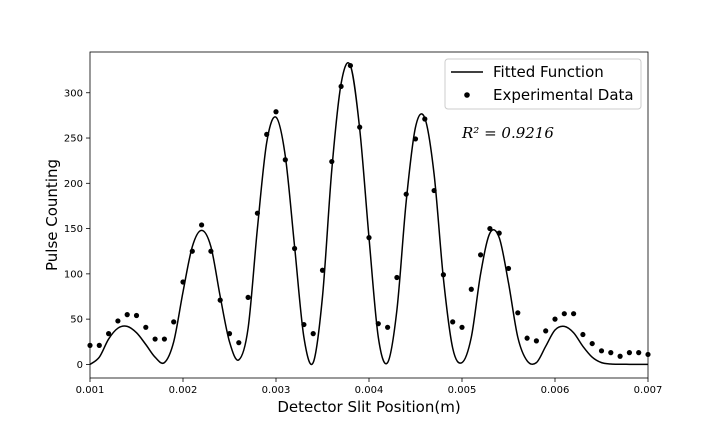 This screenshot has height=432, width=720. Describe the element at coordinates (73, 93) in the screenshot. I see `y-tick-label: 300` at that location.